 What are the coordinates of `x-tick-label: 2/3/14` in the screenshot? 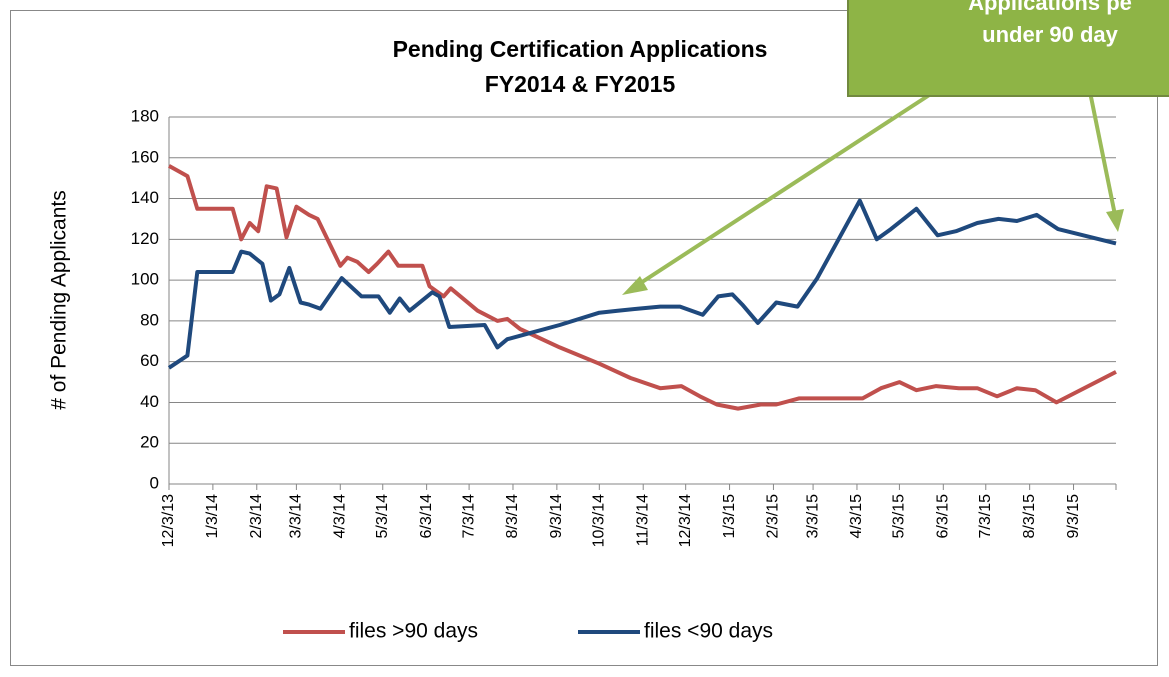 It's located at (256, 516).